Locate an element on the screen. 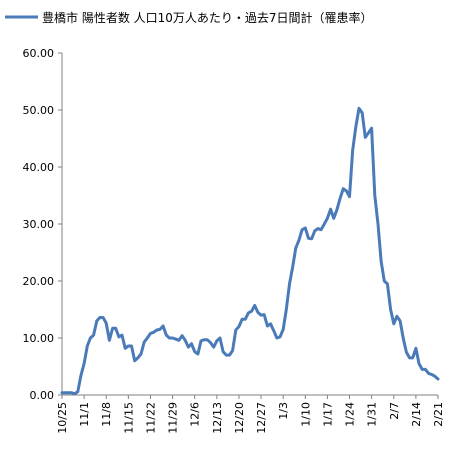 This screenshot has height=454, width=454. y-tick-label: 30.00 is located at coordinates (39, 224).